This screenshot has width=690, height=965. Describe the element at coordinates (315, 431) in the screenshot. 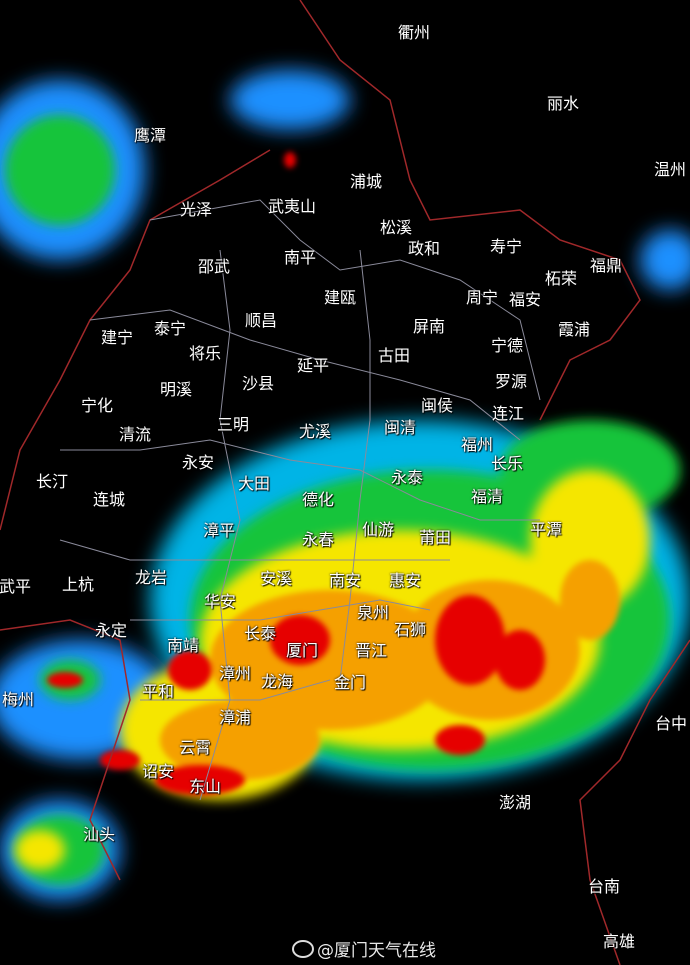

I see `city-label: 尤溪` at that location.